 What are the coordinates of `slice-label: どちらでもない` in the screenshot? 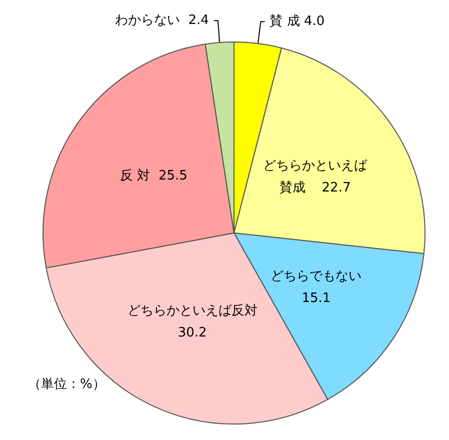 It's located at (316, 276).